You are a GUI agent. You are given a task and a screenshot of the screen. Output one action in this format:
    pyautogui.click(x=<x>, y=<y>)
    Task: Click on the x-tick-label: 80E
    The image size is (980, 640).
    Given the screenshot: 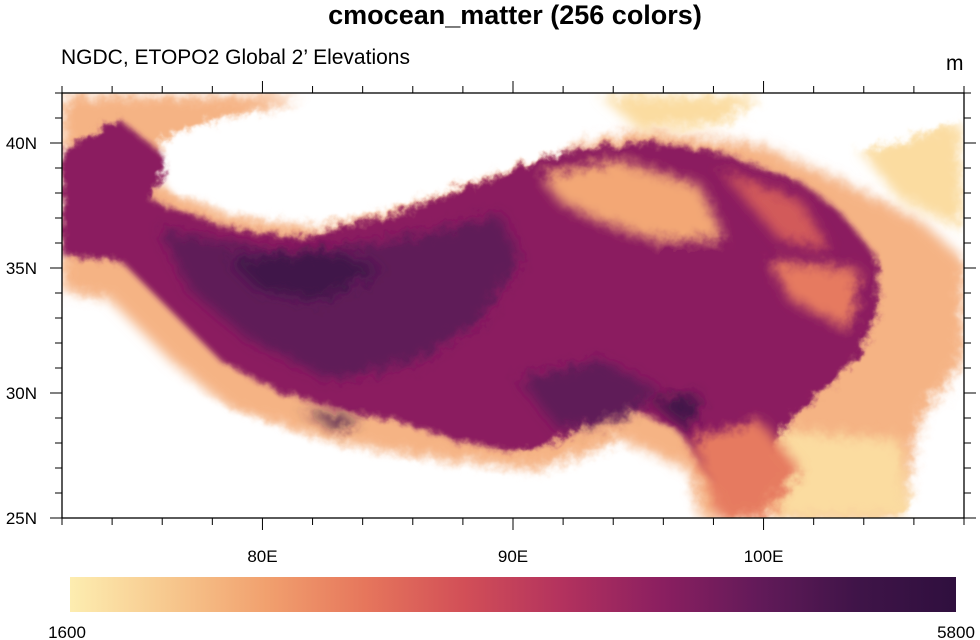 What is the action you would take?
    pyautogui.click(x=262, y=556)
    